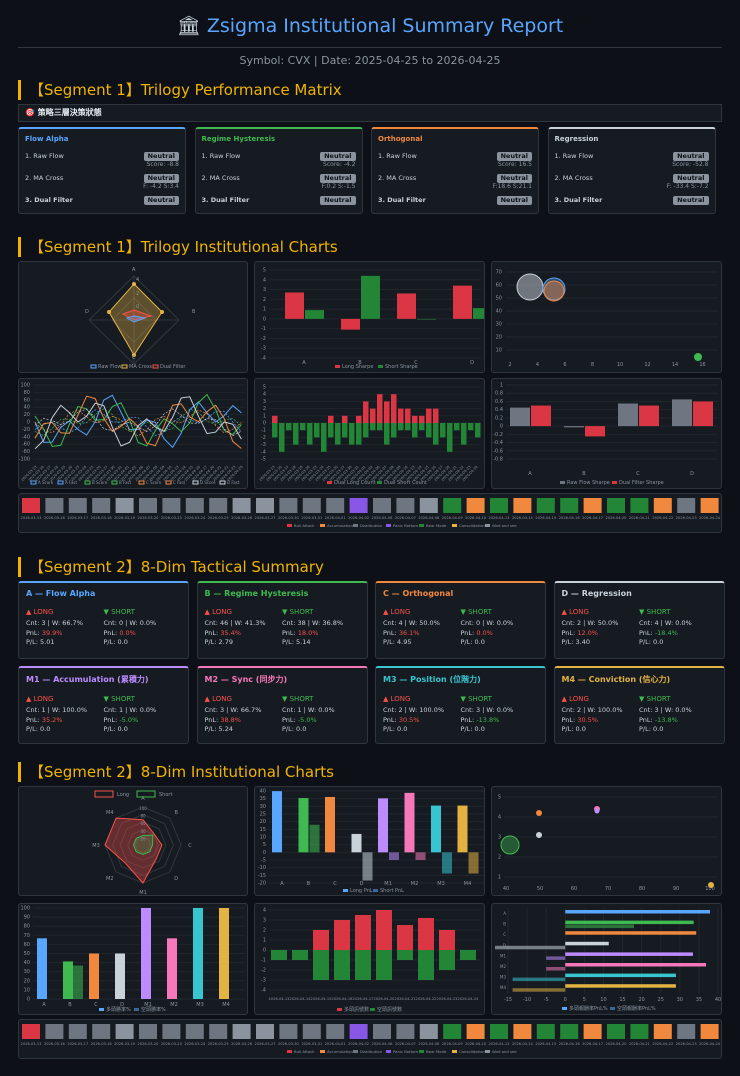 This screenshot has height=1076, width=740. I want to click on legend-label: C Fast, so click(179, 482).